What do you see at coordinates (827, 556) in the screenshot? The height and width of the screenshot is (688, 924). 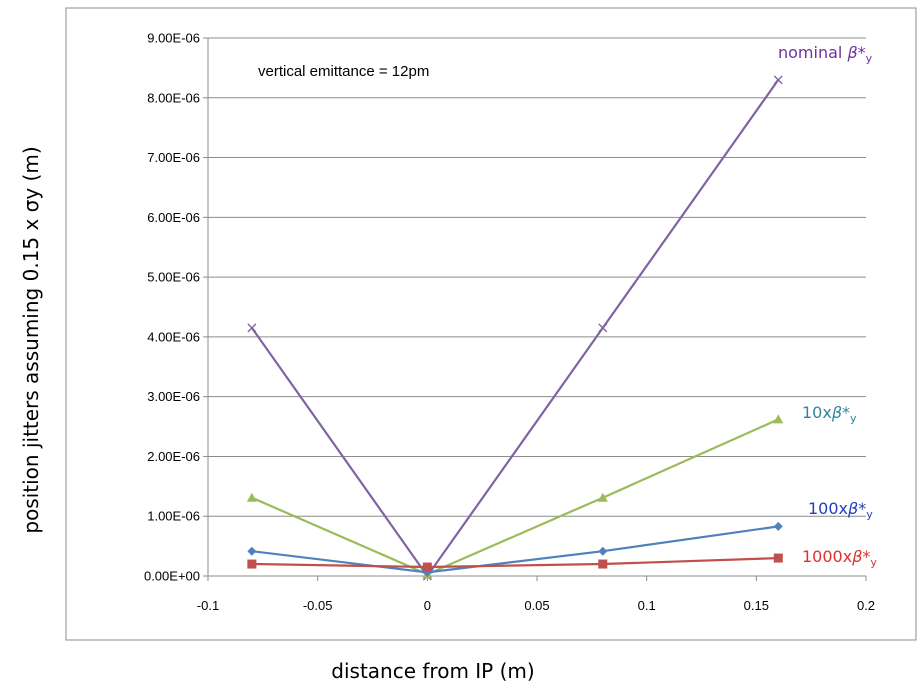 I see `series-label-main: 1000x` at bounding box center [827, 556].